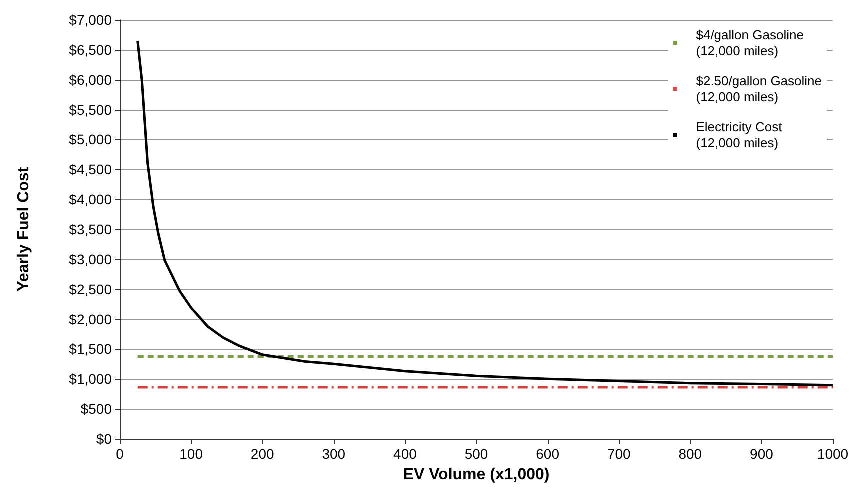 This screenshot has width=865, height=496. I want to click on x-tick-label: 300, so click(334, 454).